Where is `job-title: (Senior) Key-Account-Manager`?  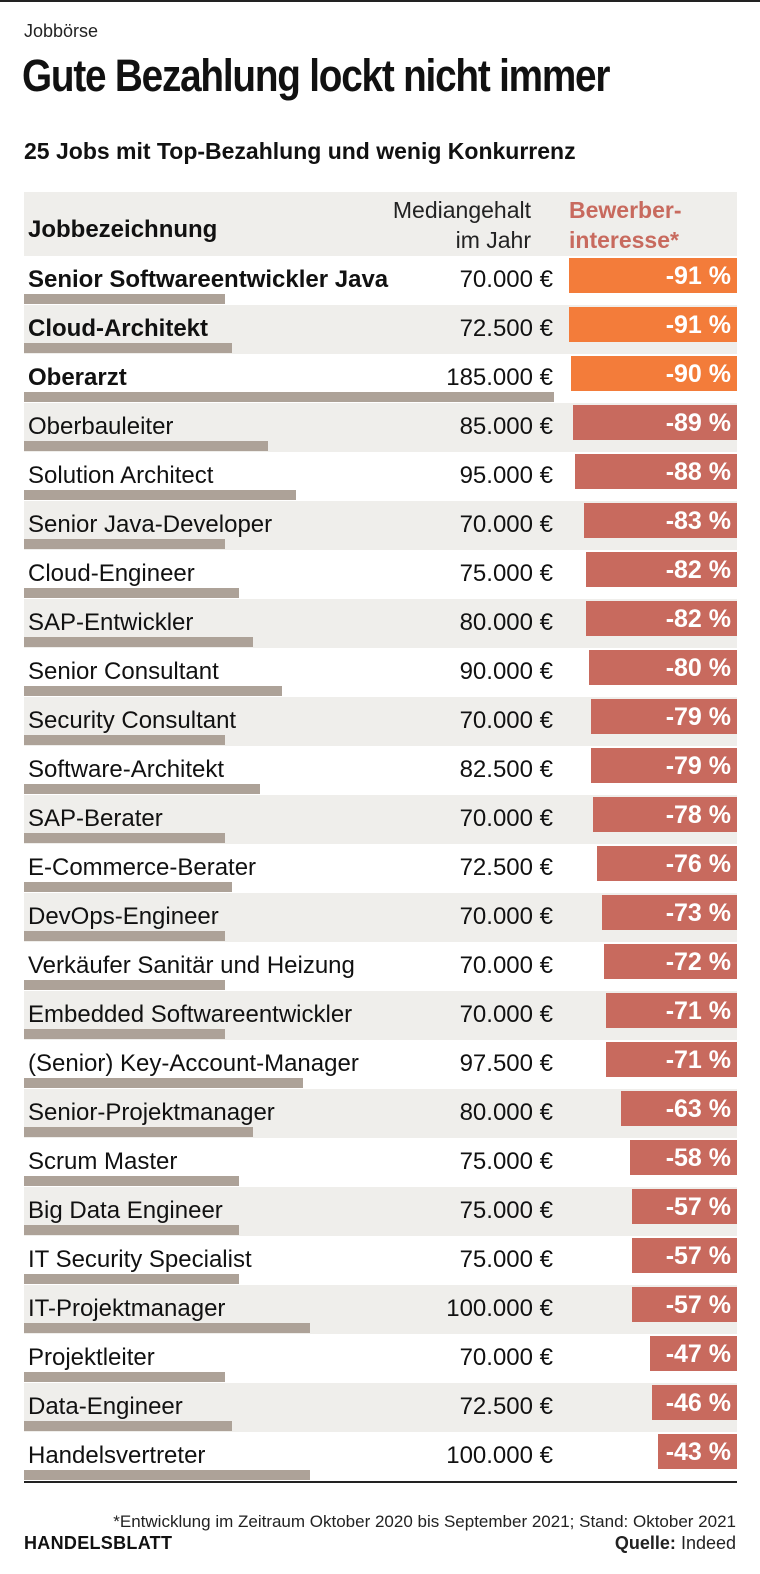
job-title: (Senior) Key-Account-Manager is located at coordinates (193, 1063).